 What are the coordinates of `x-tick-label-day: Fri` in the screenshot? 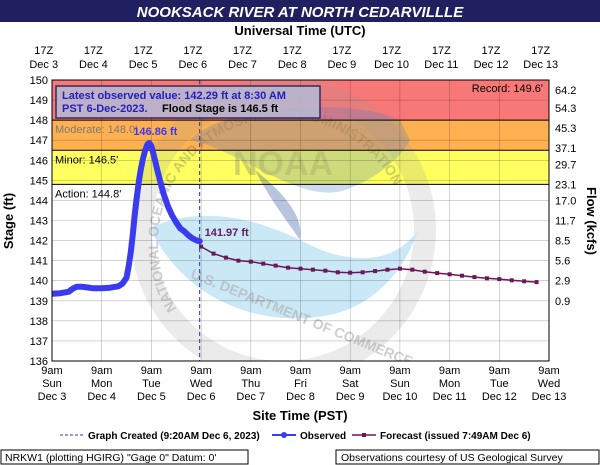 It's located at (300, 384).